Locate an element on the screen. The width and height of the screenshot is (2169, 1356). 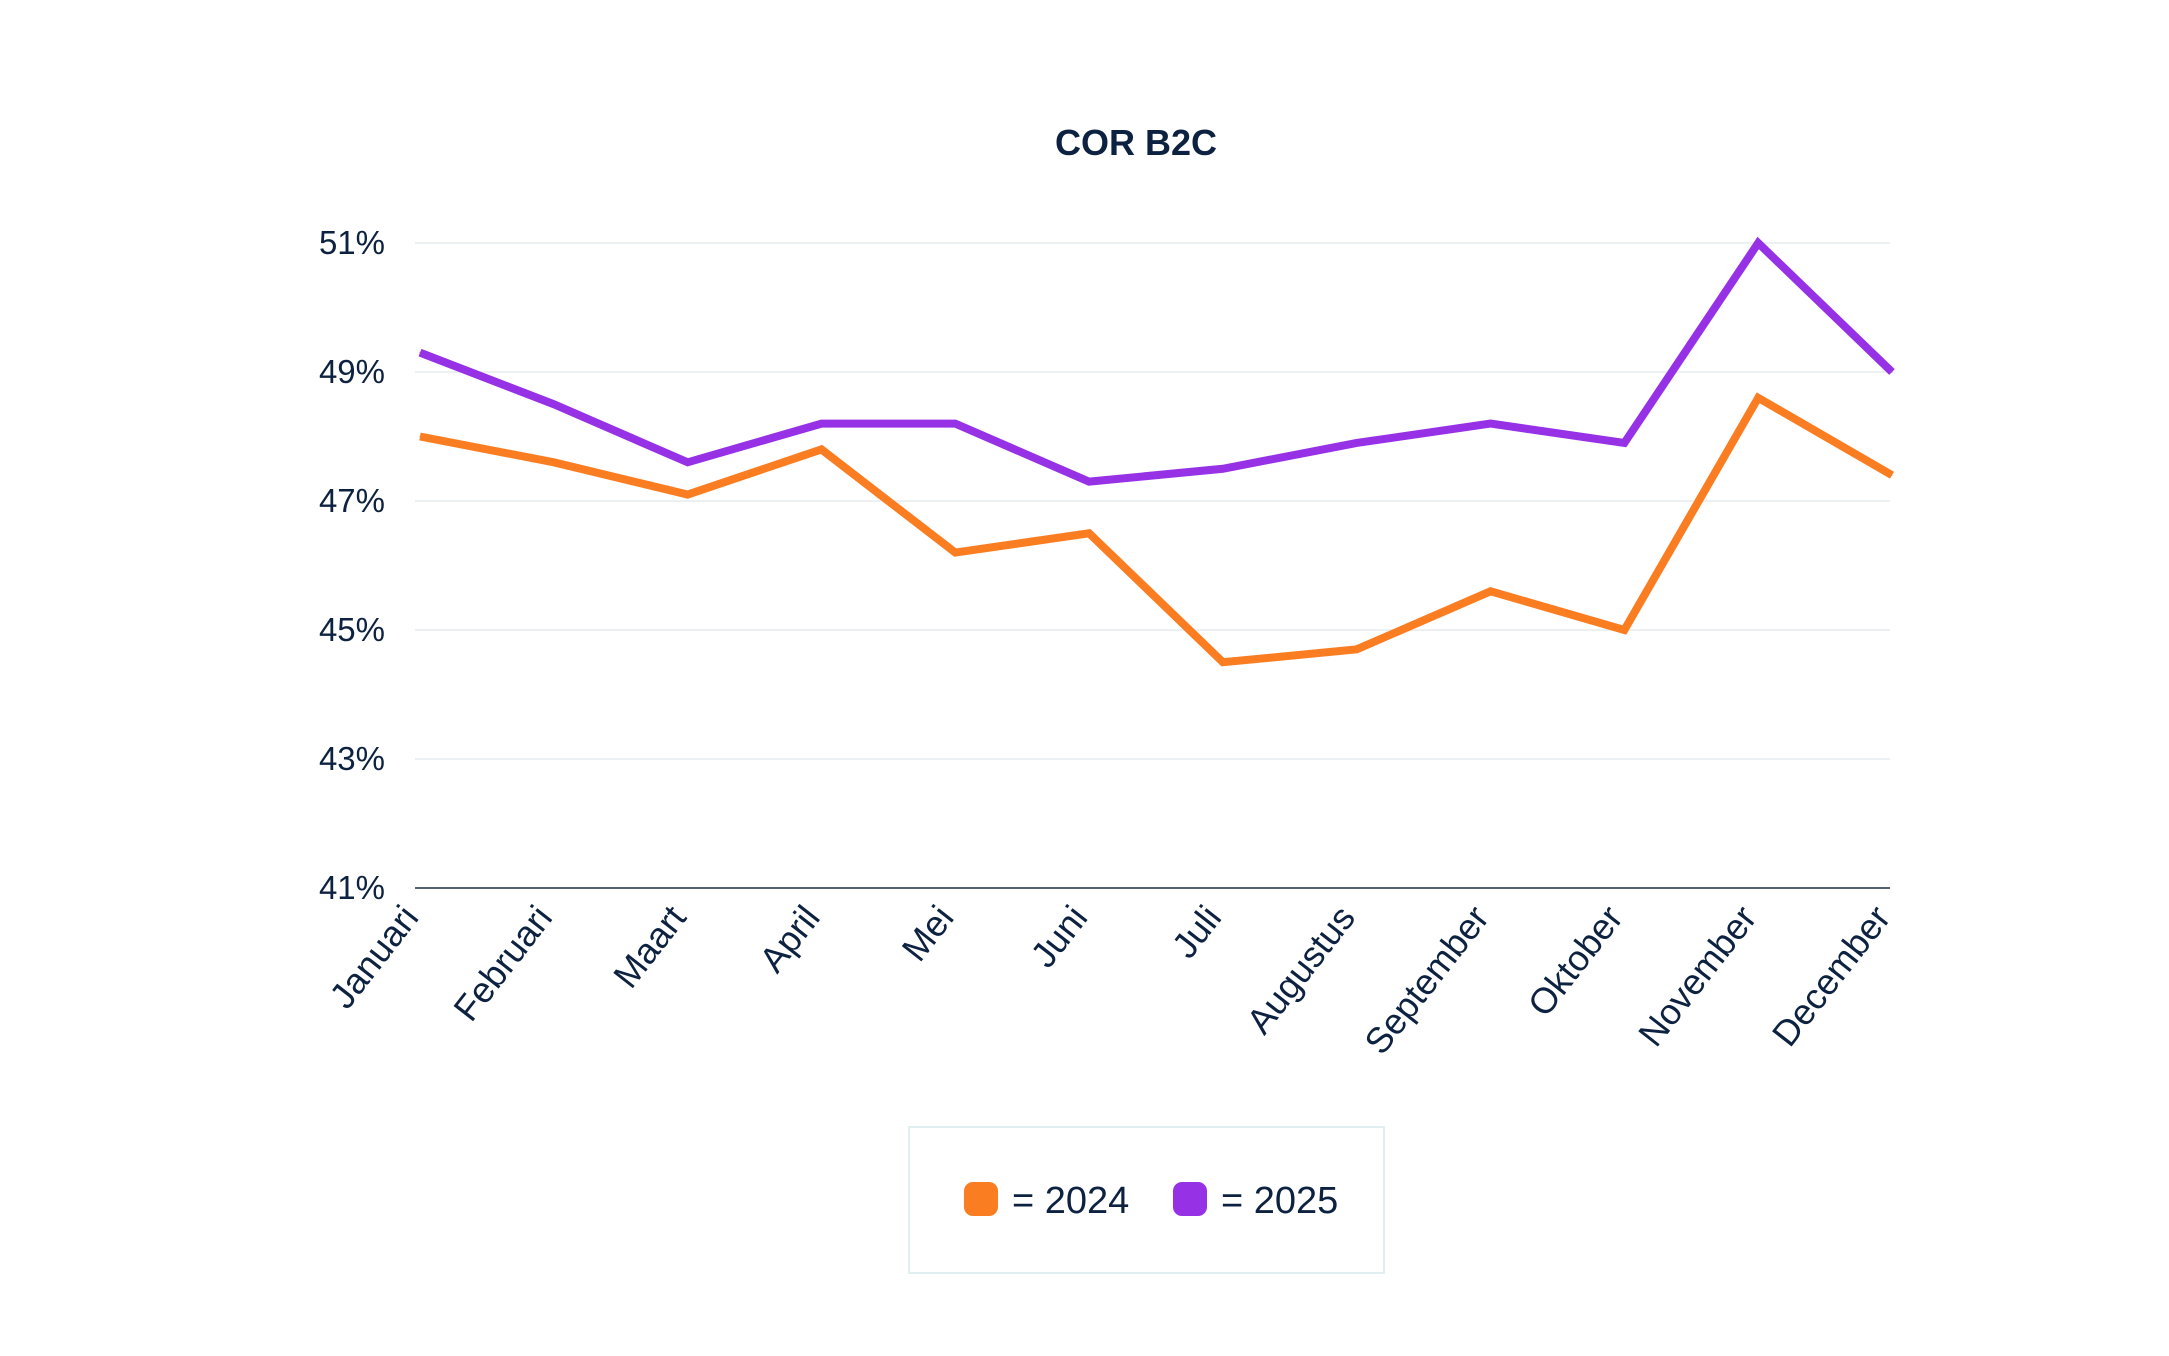
x-tick-label: Juli is located at coordinates (1197, 932).